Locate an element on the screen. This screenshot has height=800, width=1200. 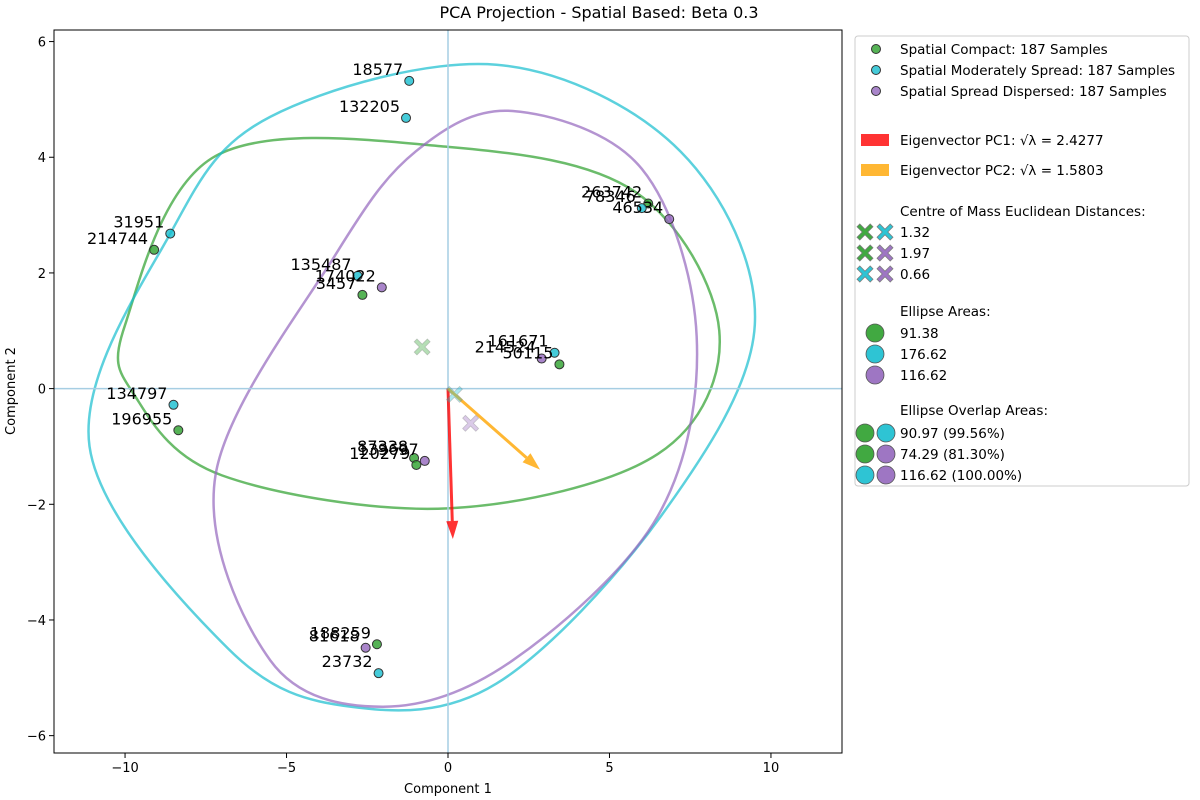
legend-area-value-0: 91.38 is located at coordinates (919, 334).